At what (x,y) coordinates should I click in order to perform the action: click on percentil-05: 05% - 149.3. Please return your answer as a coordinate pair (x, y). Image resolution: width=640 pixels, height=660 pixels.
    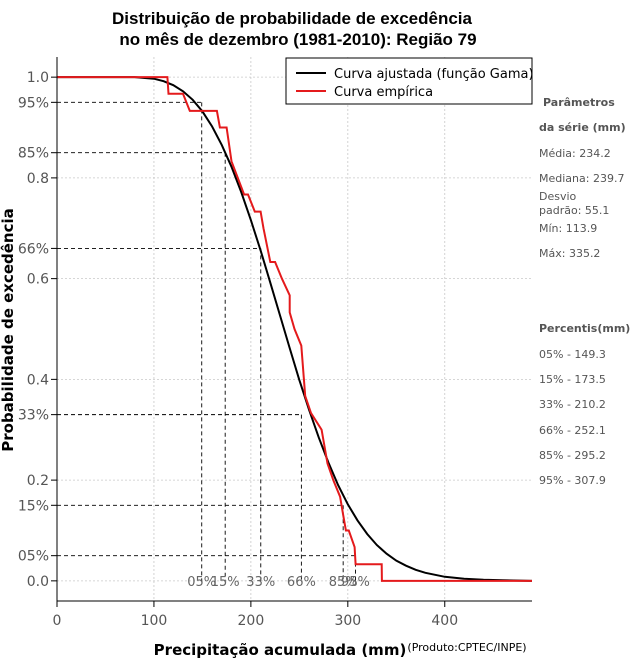
    Looking at the image, I should click on (572, 354).